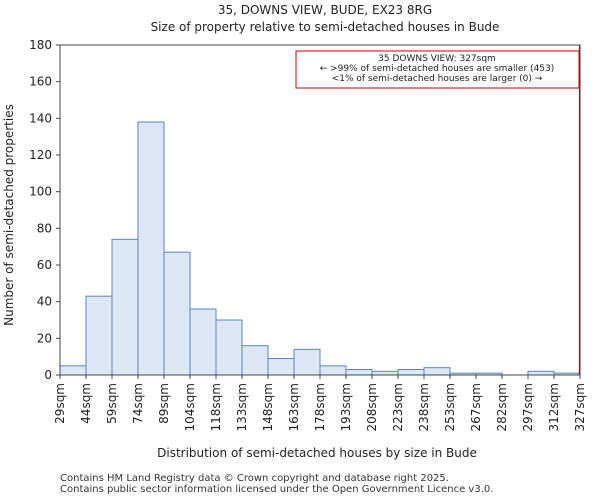 Image resolution: width=600 pixels, height=500 pixels. Describe the element at coordinates (450, 407) in the screenshot. I see `x-tick-label: 253sqm` at that location.